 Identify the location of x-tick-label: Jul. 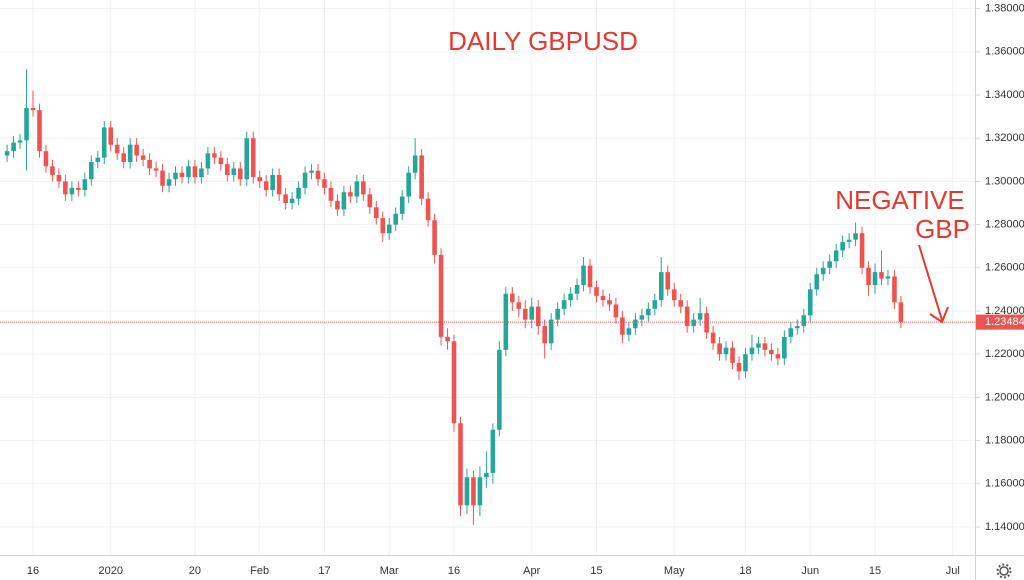
(953, 571).